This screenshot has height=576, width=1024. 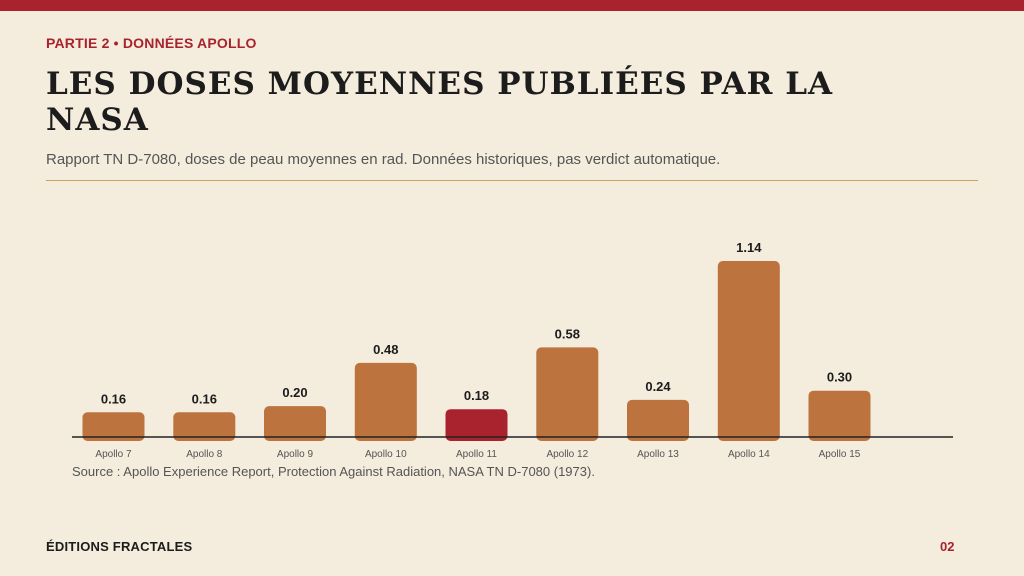 I want to click on data-label: 0.58, so click(x=567, y=333).